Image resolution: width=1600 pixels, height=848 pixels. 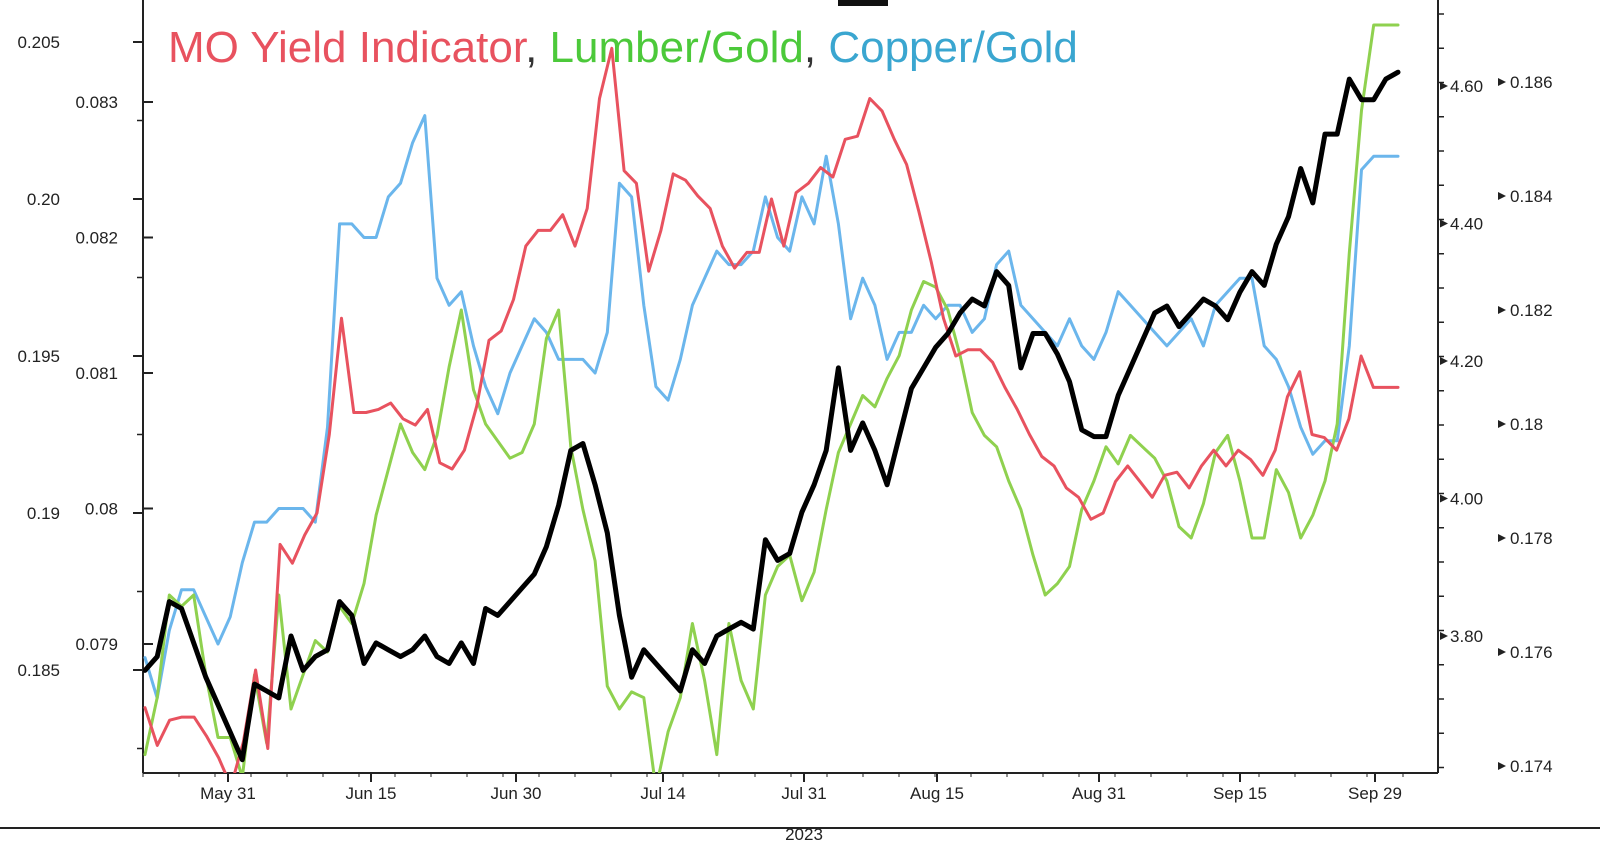 I want to click on y-tick-label-inner-right: 4.20, so click(x=1466, y=361).